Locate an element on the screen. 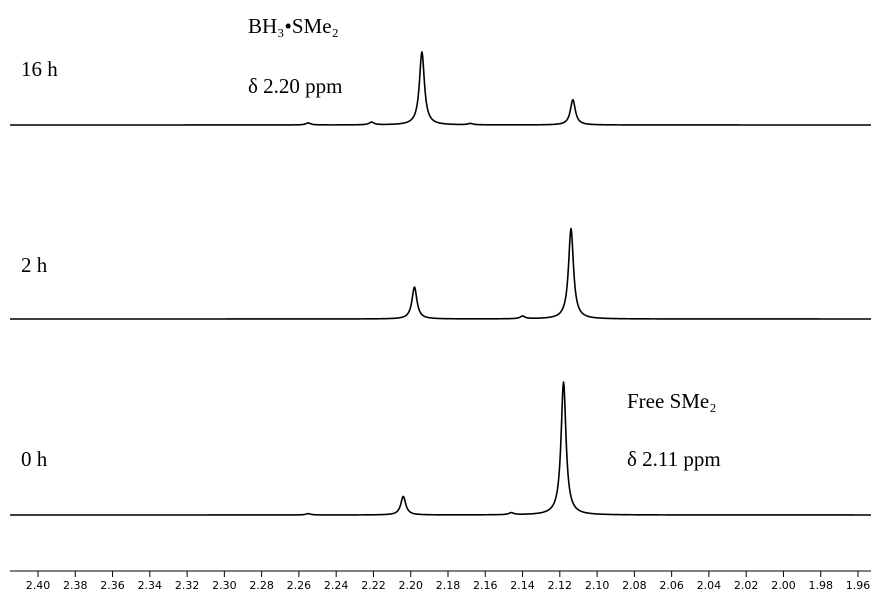 The height and width of the screenshot is (591, 872). x-tick-label-17: 2.06 is located at coordinates (671, 585).